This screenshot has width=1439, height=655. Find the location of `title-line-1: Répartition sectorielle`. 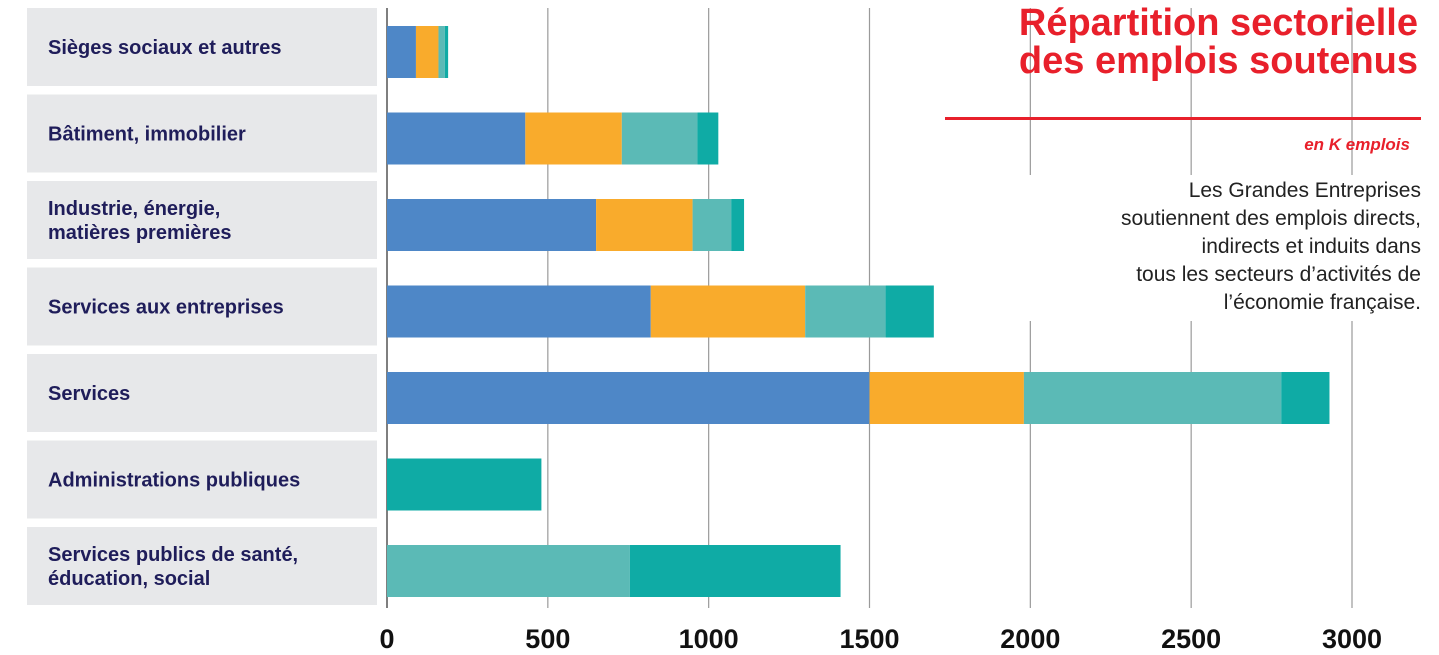

title-line-1: Répartition sectorielle is located at coordinates (1218, 23).